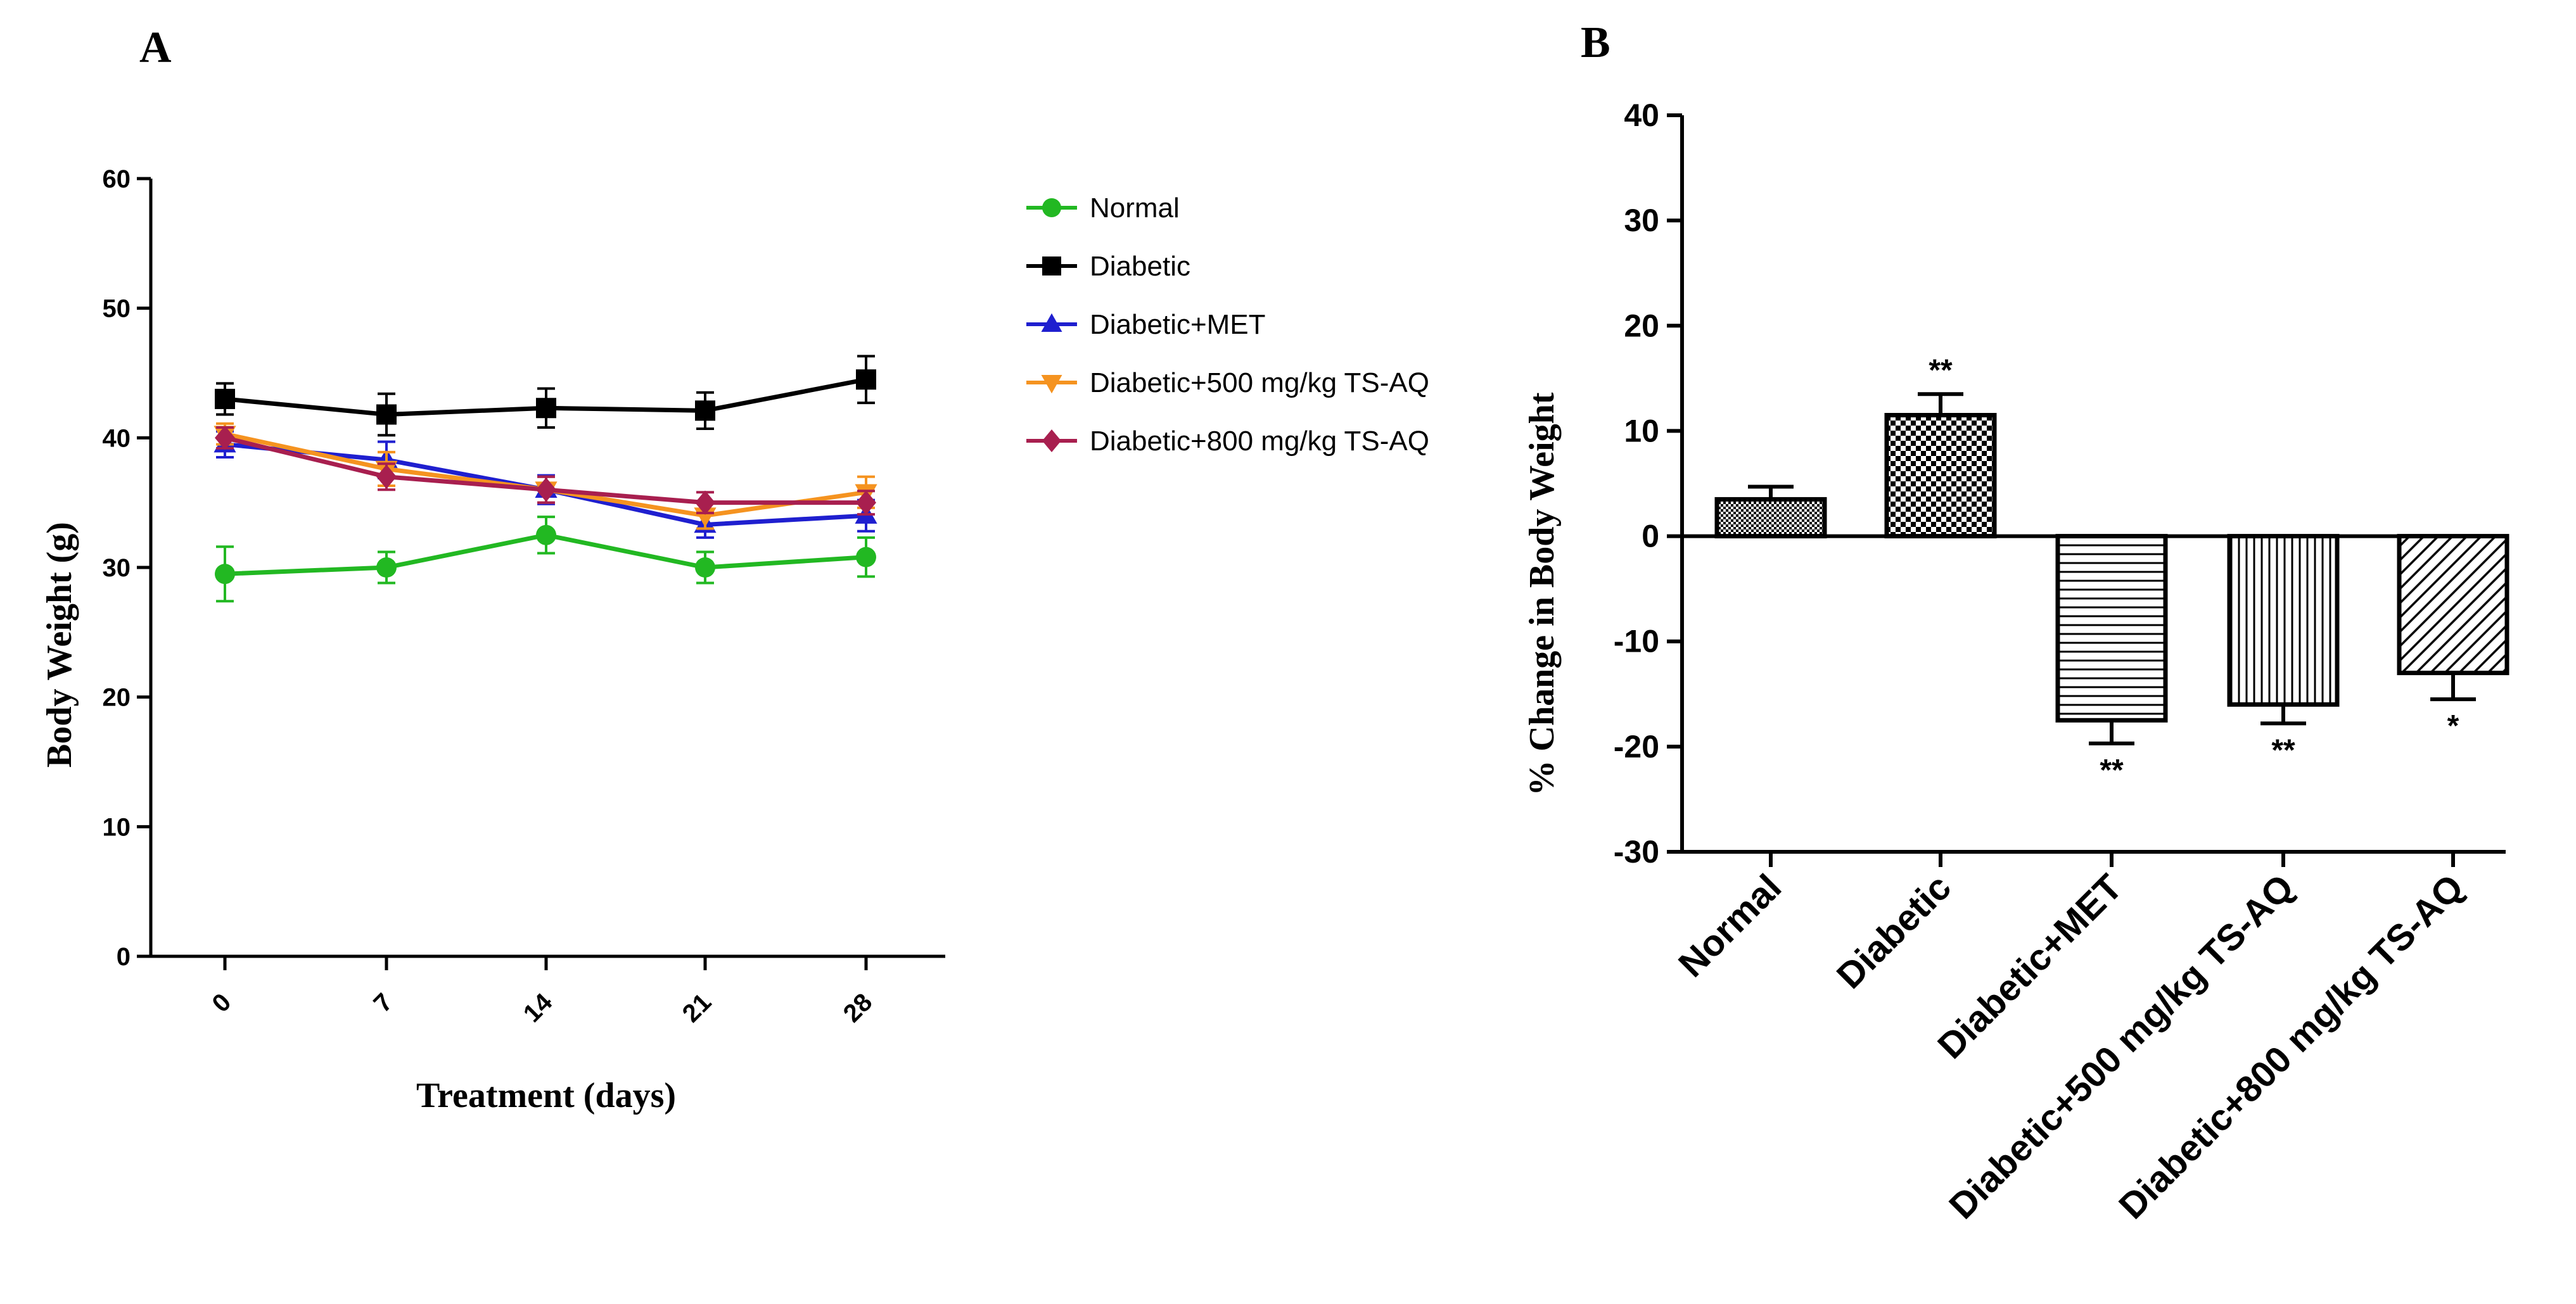  What do you see at coordinates (545, 396) in the screenshot?
I see `series-diabetic` at bounding box center [545, 396].